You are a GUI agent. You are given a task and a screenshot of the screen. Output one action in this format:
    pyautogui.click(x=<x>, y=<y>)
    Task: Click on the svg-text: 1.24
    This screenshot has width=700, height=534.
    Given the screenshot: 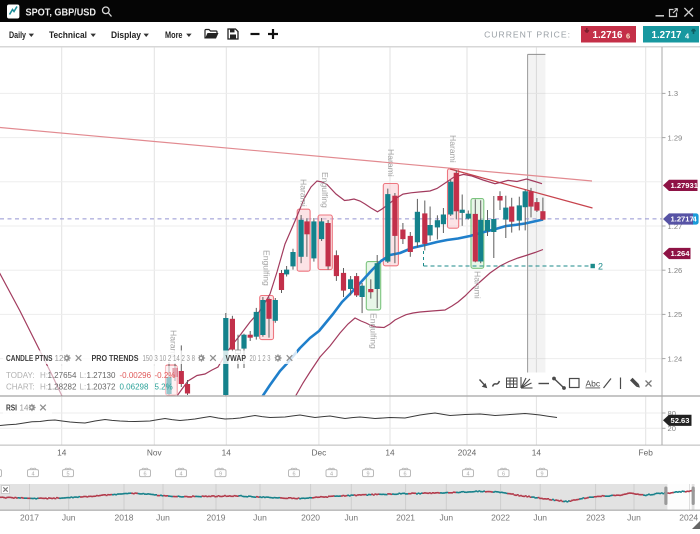 What is the action you would take?
    pyautogui.click(x=675, y=358)
    